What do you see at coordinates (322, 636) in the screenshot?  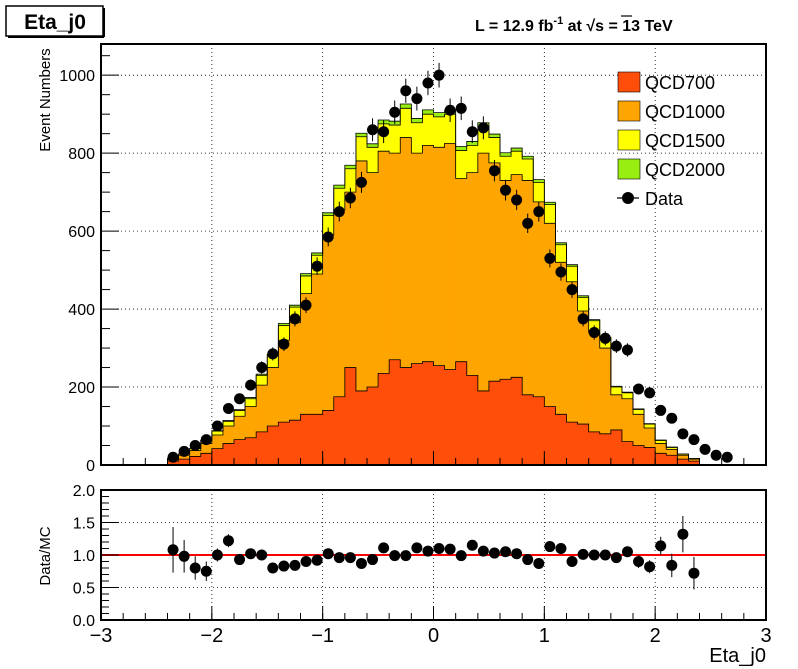 I see `x-tick-label-2: −1` at bounding box center [322, 636].